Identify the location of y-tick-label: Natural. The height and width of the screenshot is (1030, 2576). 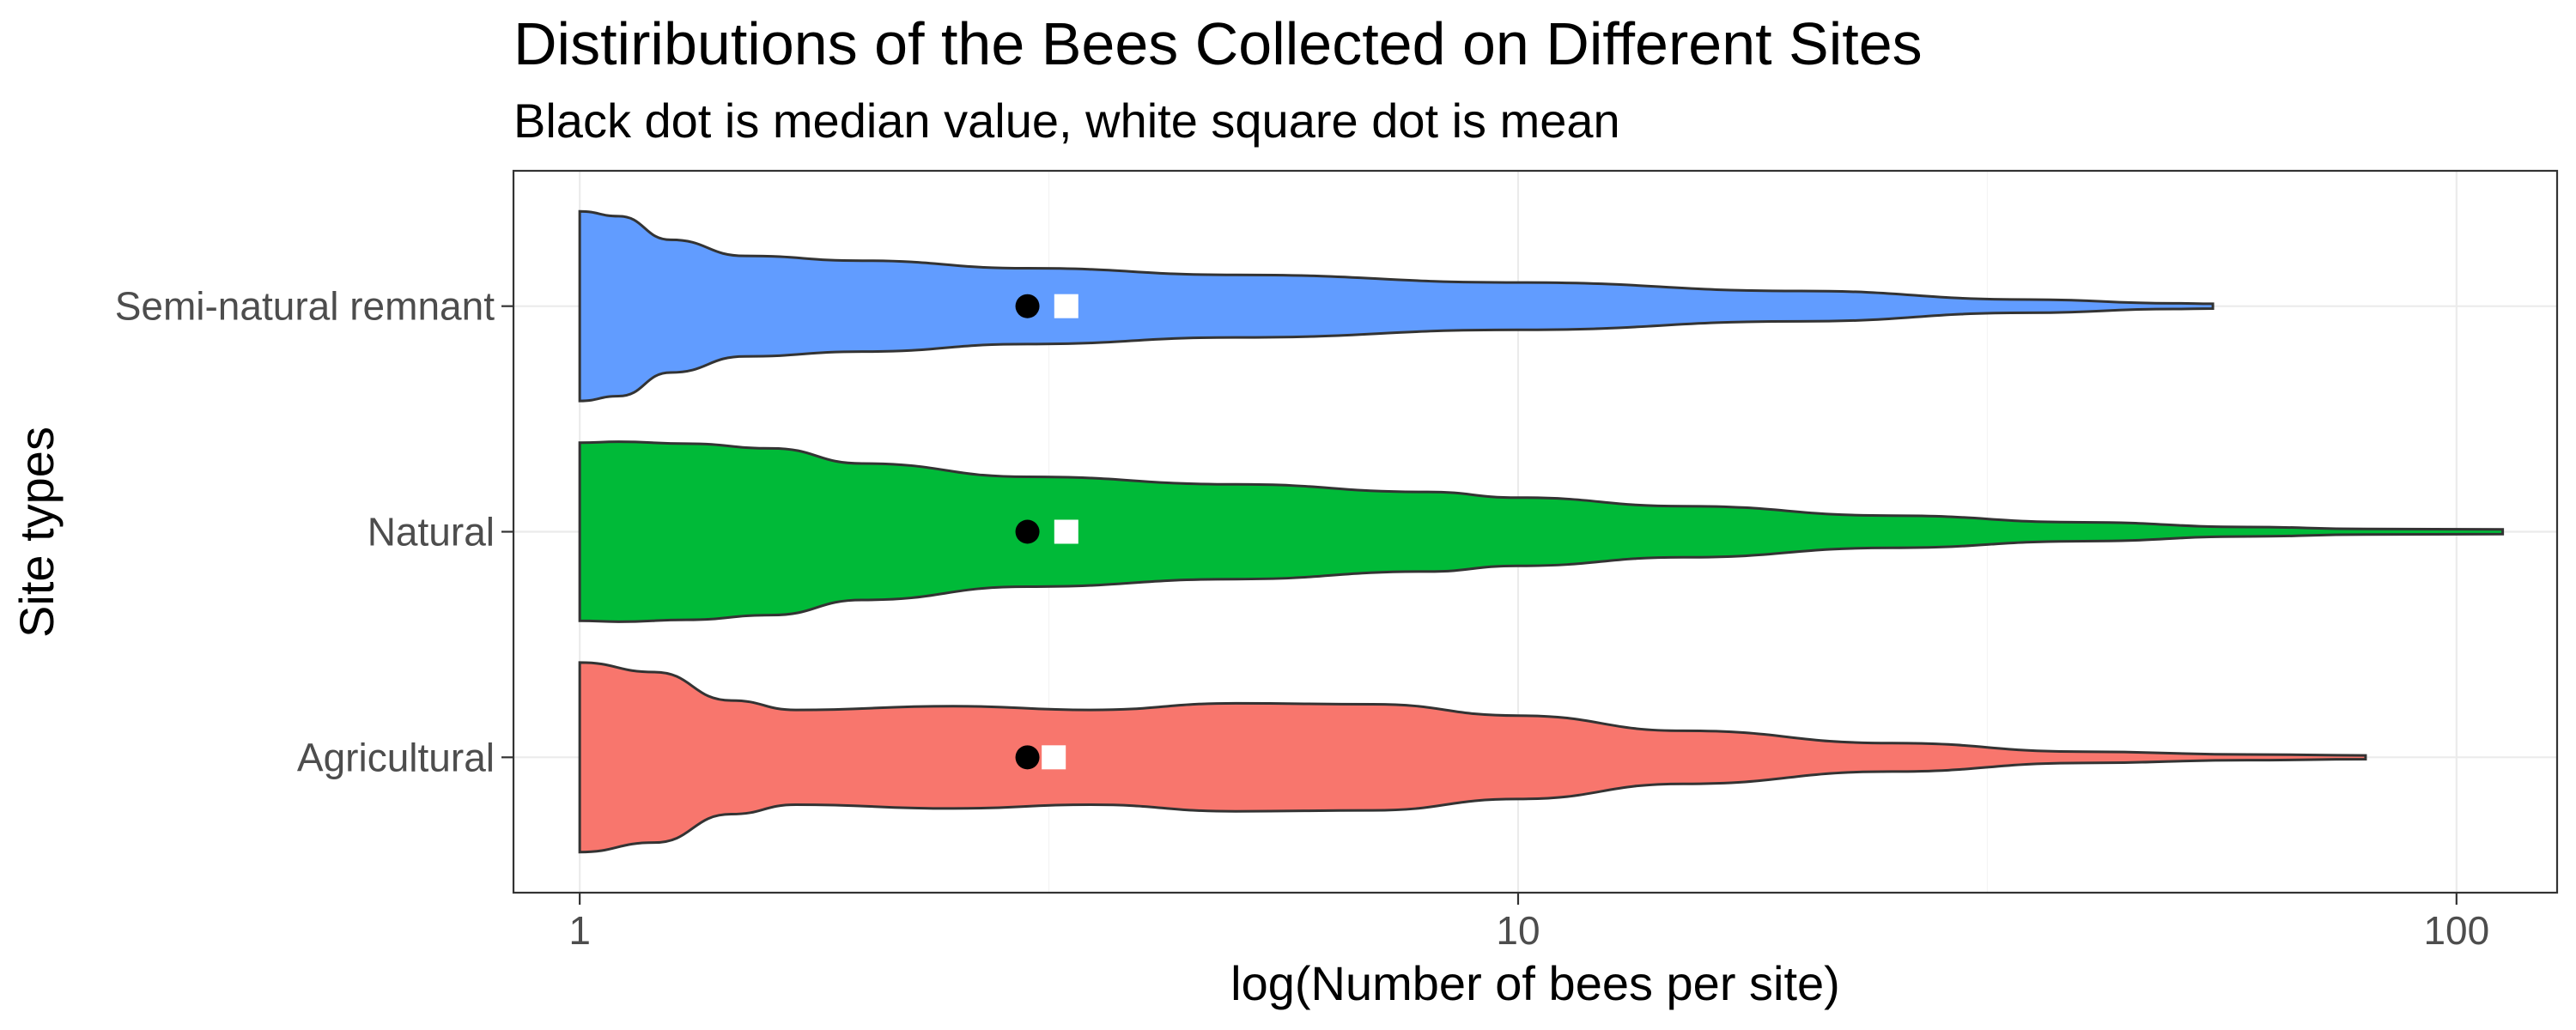
(431, 532).